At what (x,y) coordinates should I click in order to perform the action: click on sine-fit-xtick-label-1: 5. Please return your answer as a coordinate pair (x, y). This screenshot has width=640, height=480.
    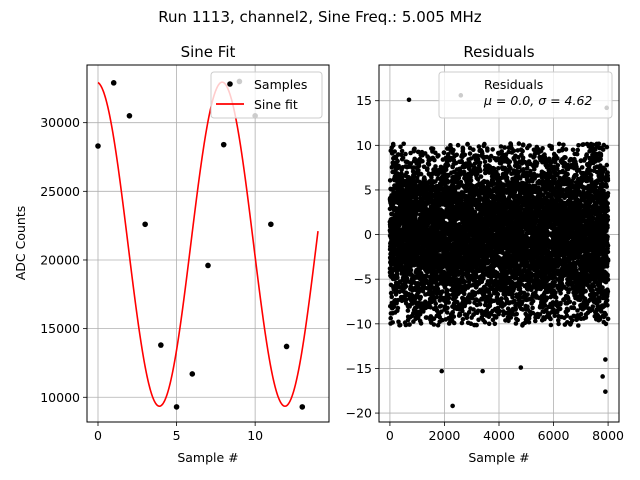
    Looking at the image, I should click on (177, 435).